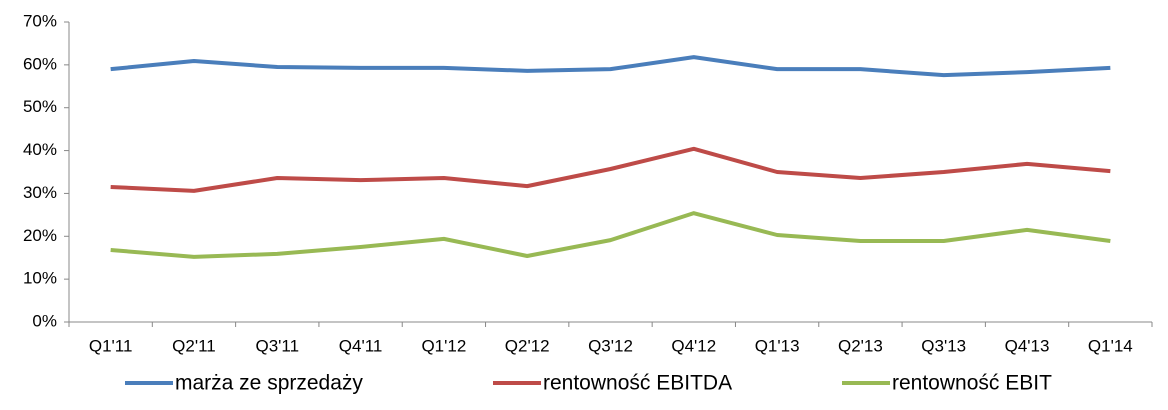  Describe the element at coordinates (40, 63) in the screenshot. I see `y-tick-label: 60%` at that location.